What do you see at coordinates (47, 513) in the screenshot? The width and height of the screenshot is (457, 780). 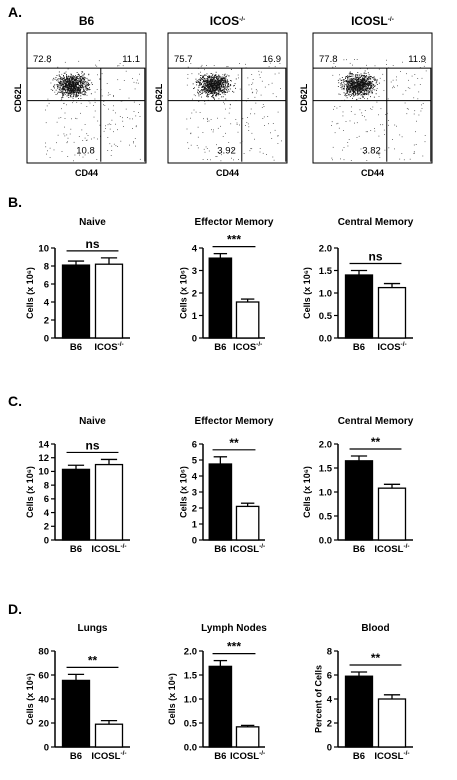 I see `y-tick-label: 4` at bounding box center [47, 513].